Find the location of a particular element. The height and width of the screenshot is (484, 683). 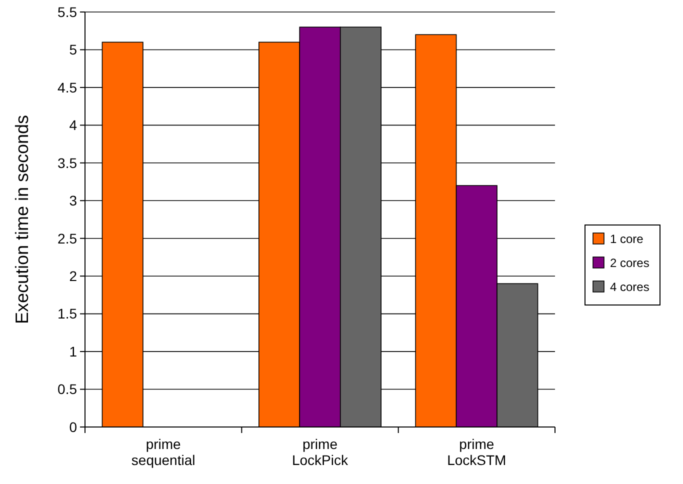

y-tick-label: 4.5 is located at coordinates (68, 87).